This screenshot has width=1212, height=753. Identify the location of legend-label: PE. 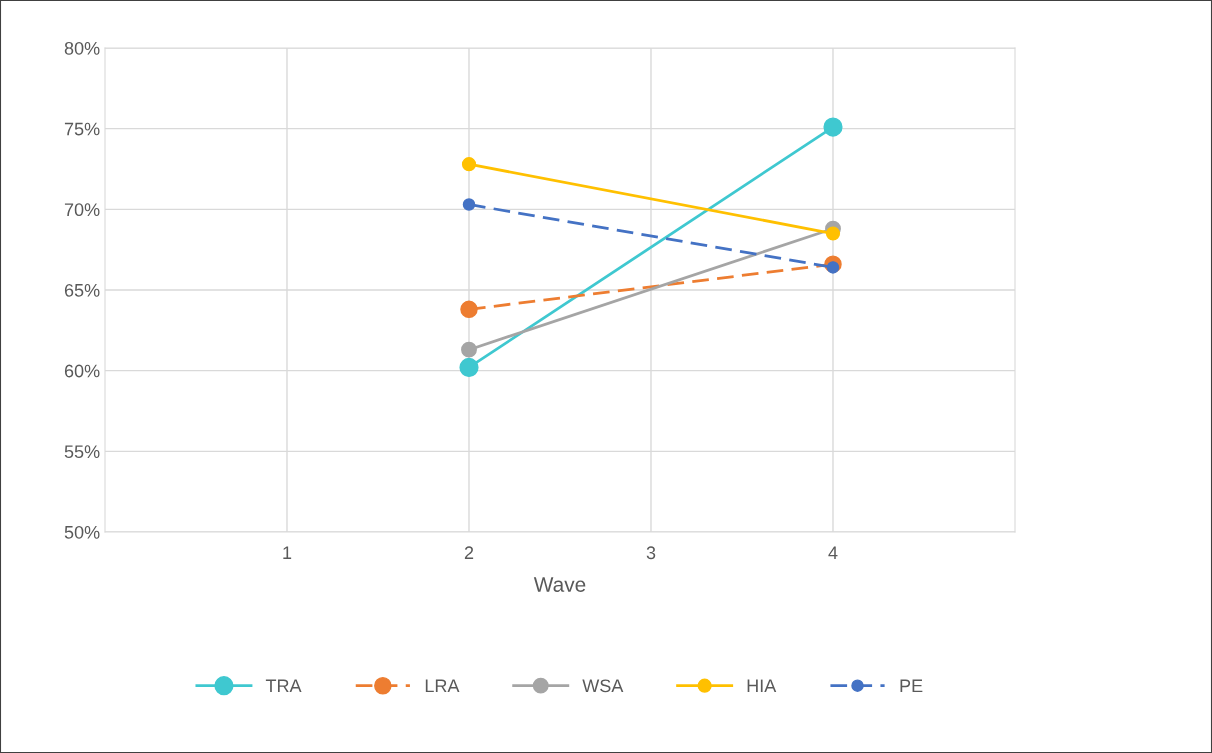
(911, 686).